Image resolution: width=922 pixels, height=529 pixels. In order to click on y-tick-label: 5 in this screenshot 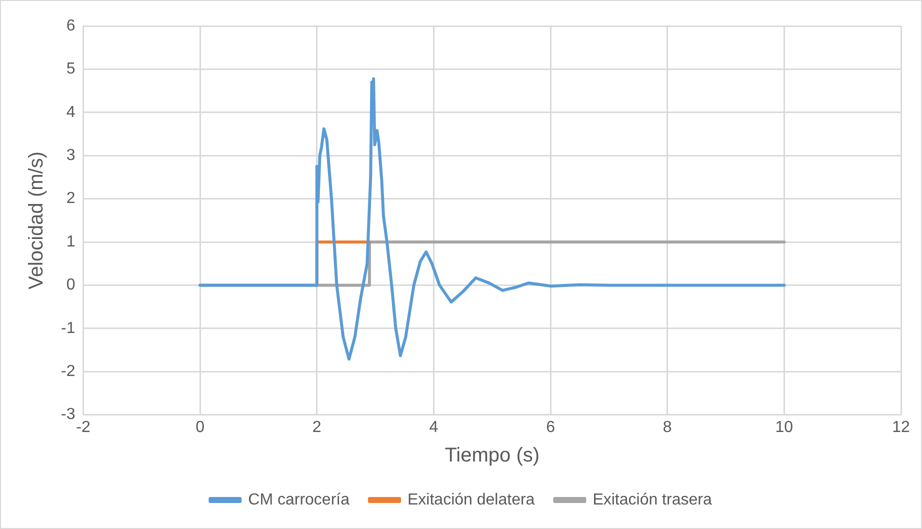, I will do `click(71, 69)`.